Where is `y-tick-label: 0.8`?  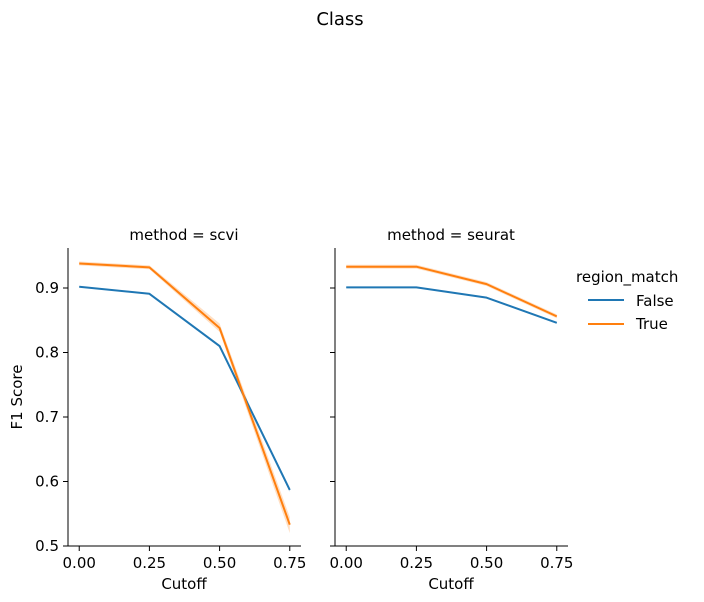
y-tick-label: 0.8 is located at coordinates (47, 352).